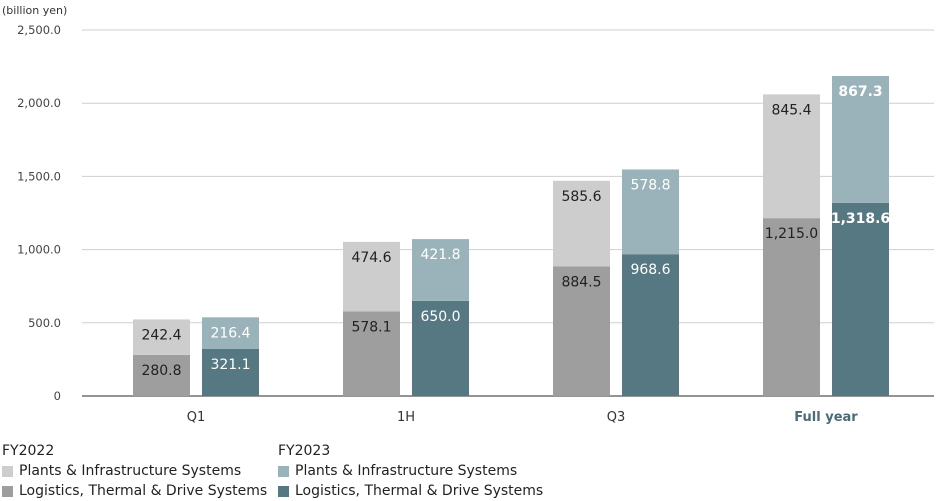 Image resolution: width=936 pixels, height=501 pixels. What do you see at coordinates (406, 471) in the screenshot?
I see `legend-label-fy2023-plants: Plants & Infrastructure Systems` at bounding box center [406, 471].